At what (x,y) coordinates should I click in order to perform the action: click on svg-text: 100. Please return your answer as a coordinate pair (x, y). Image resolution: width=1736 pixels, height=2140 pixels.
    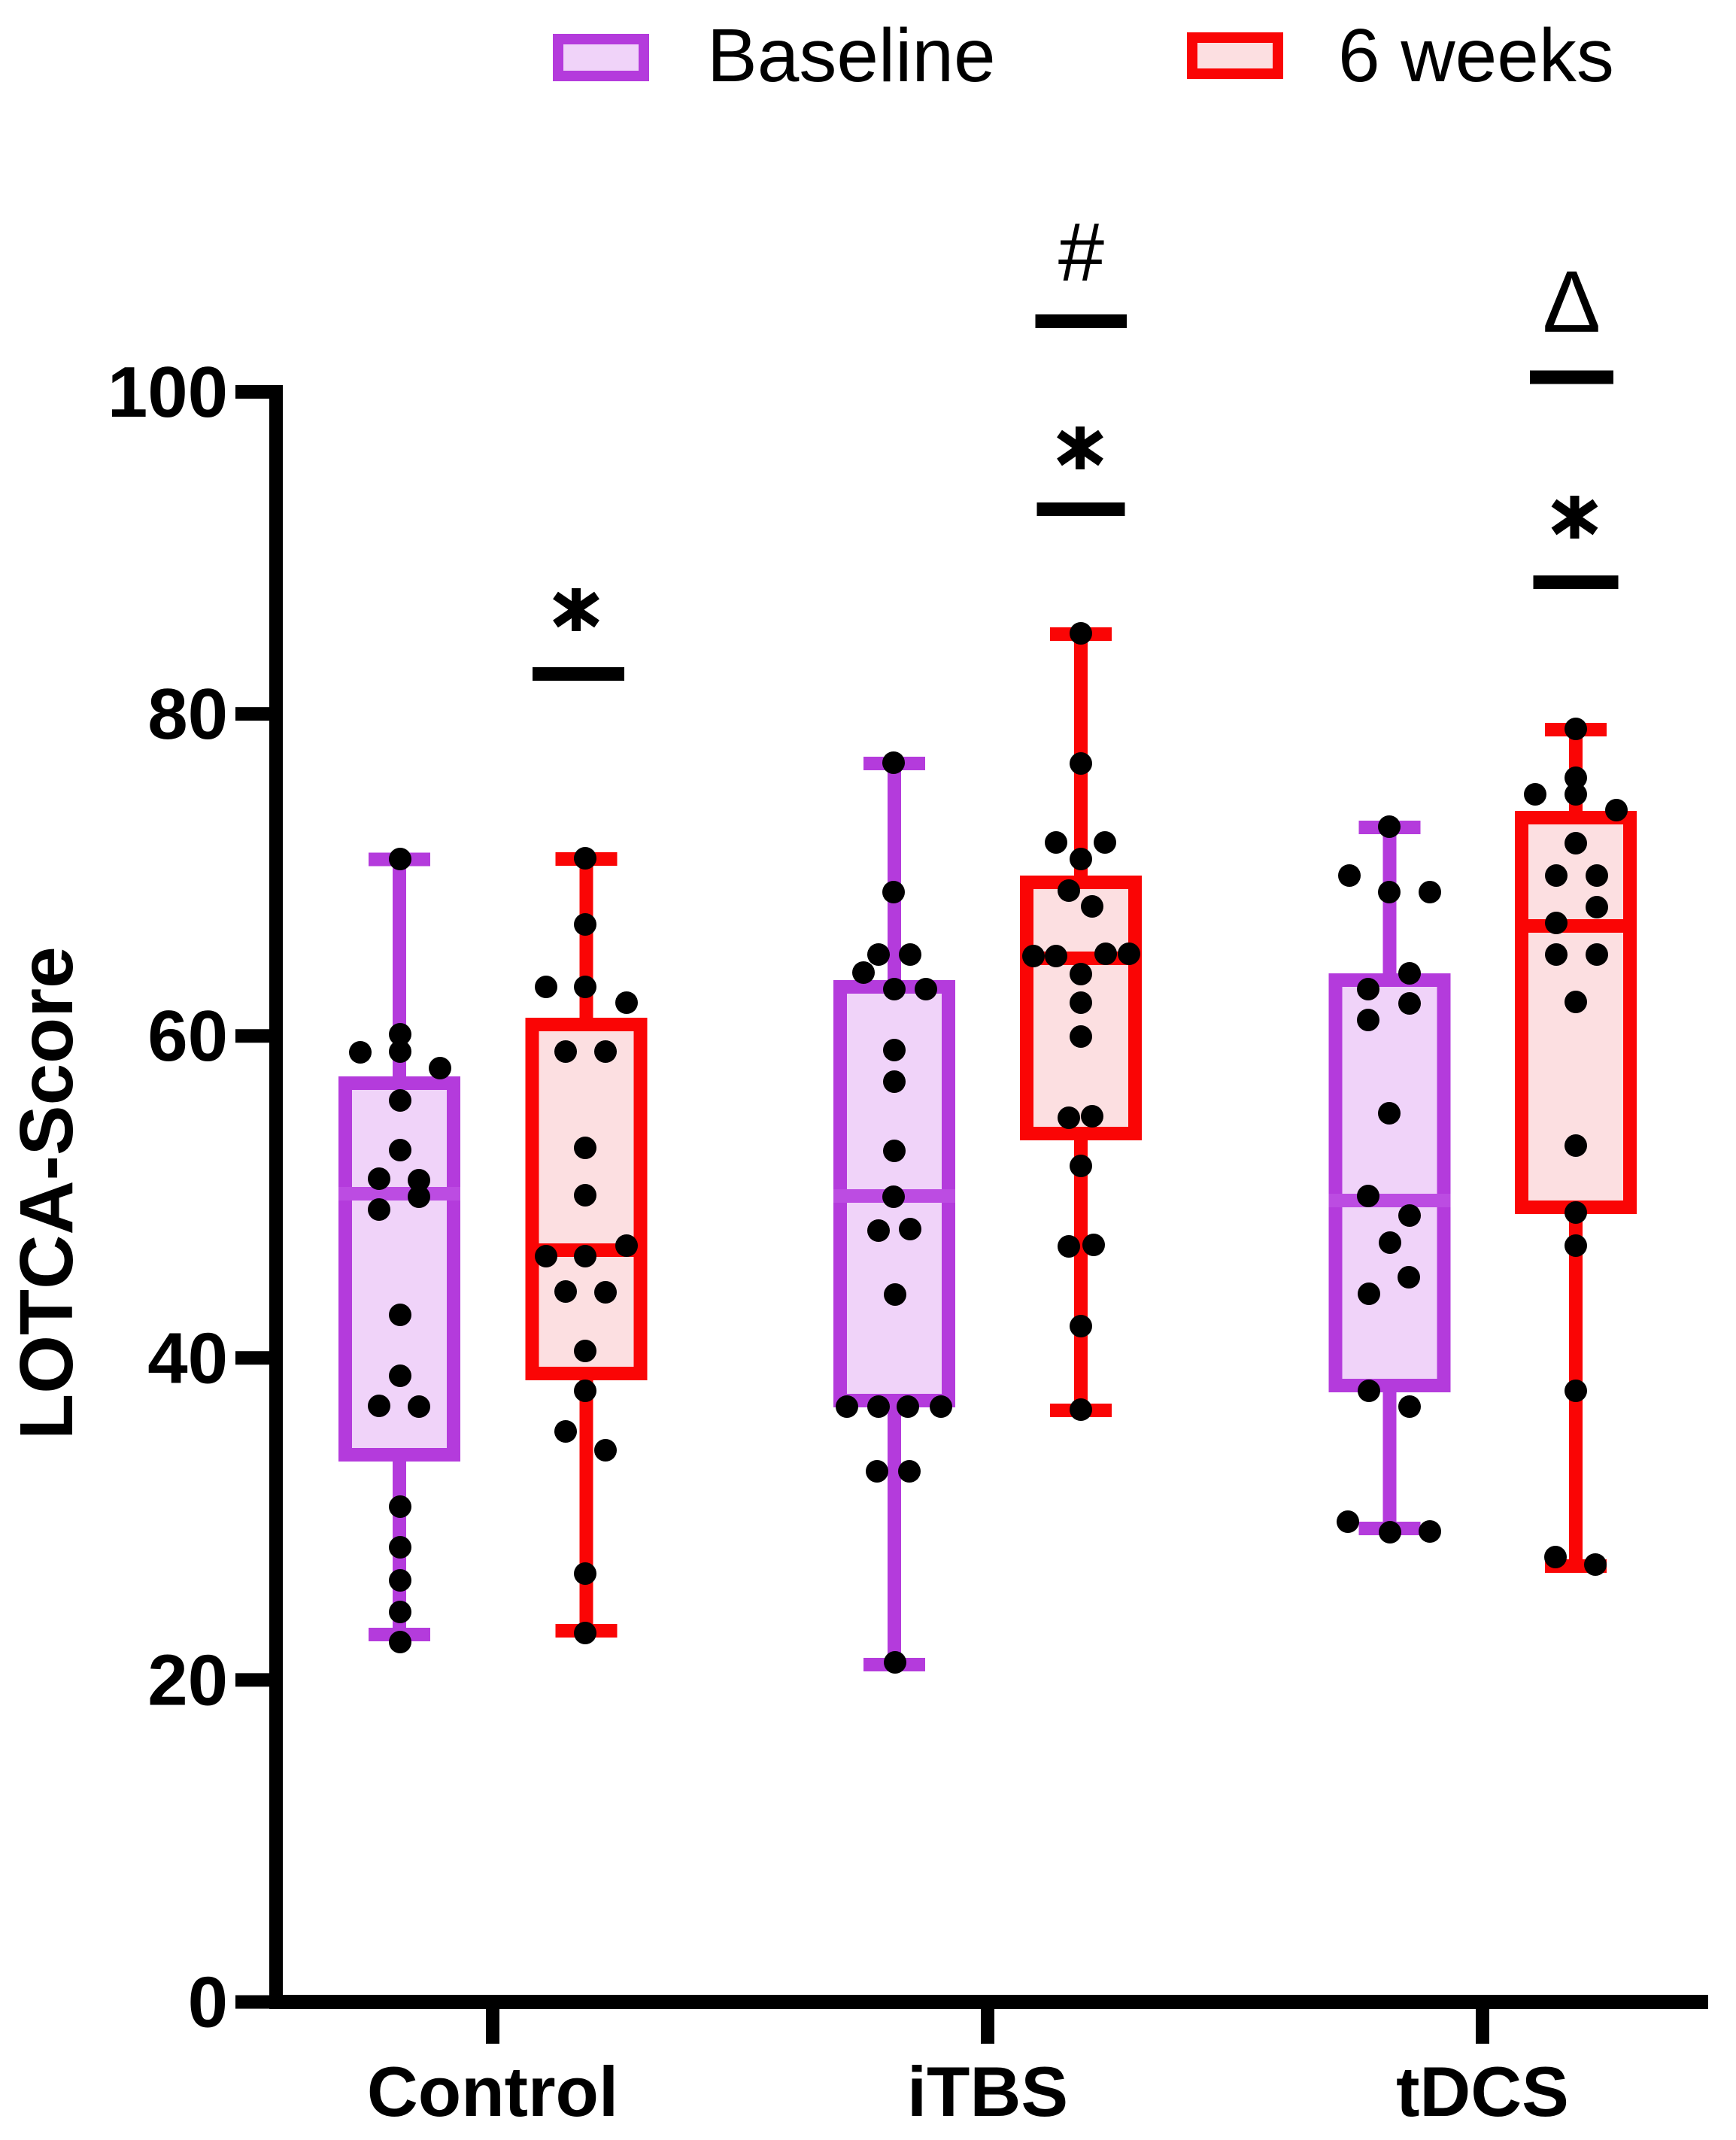
    Looking at the image, I should click on (168, 392).